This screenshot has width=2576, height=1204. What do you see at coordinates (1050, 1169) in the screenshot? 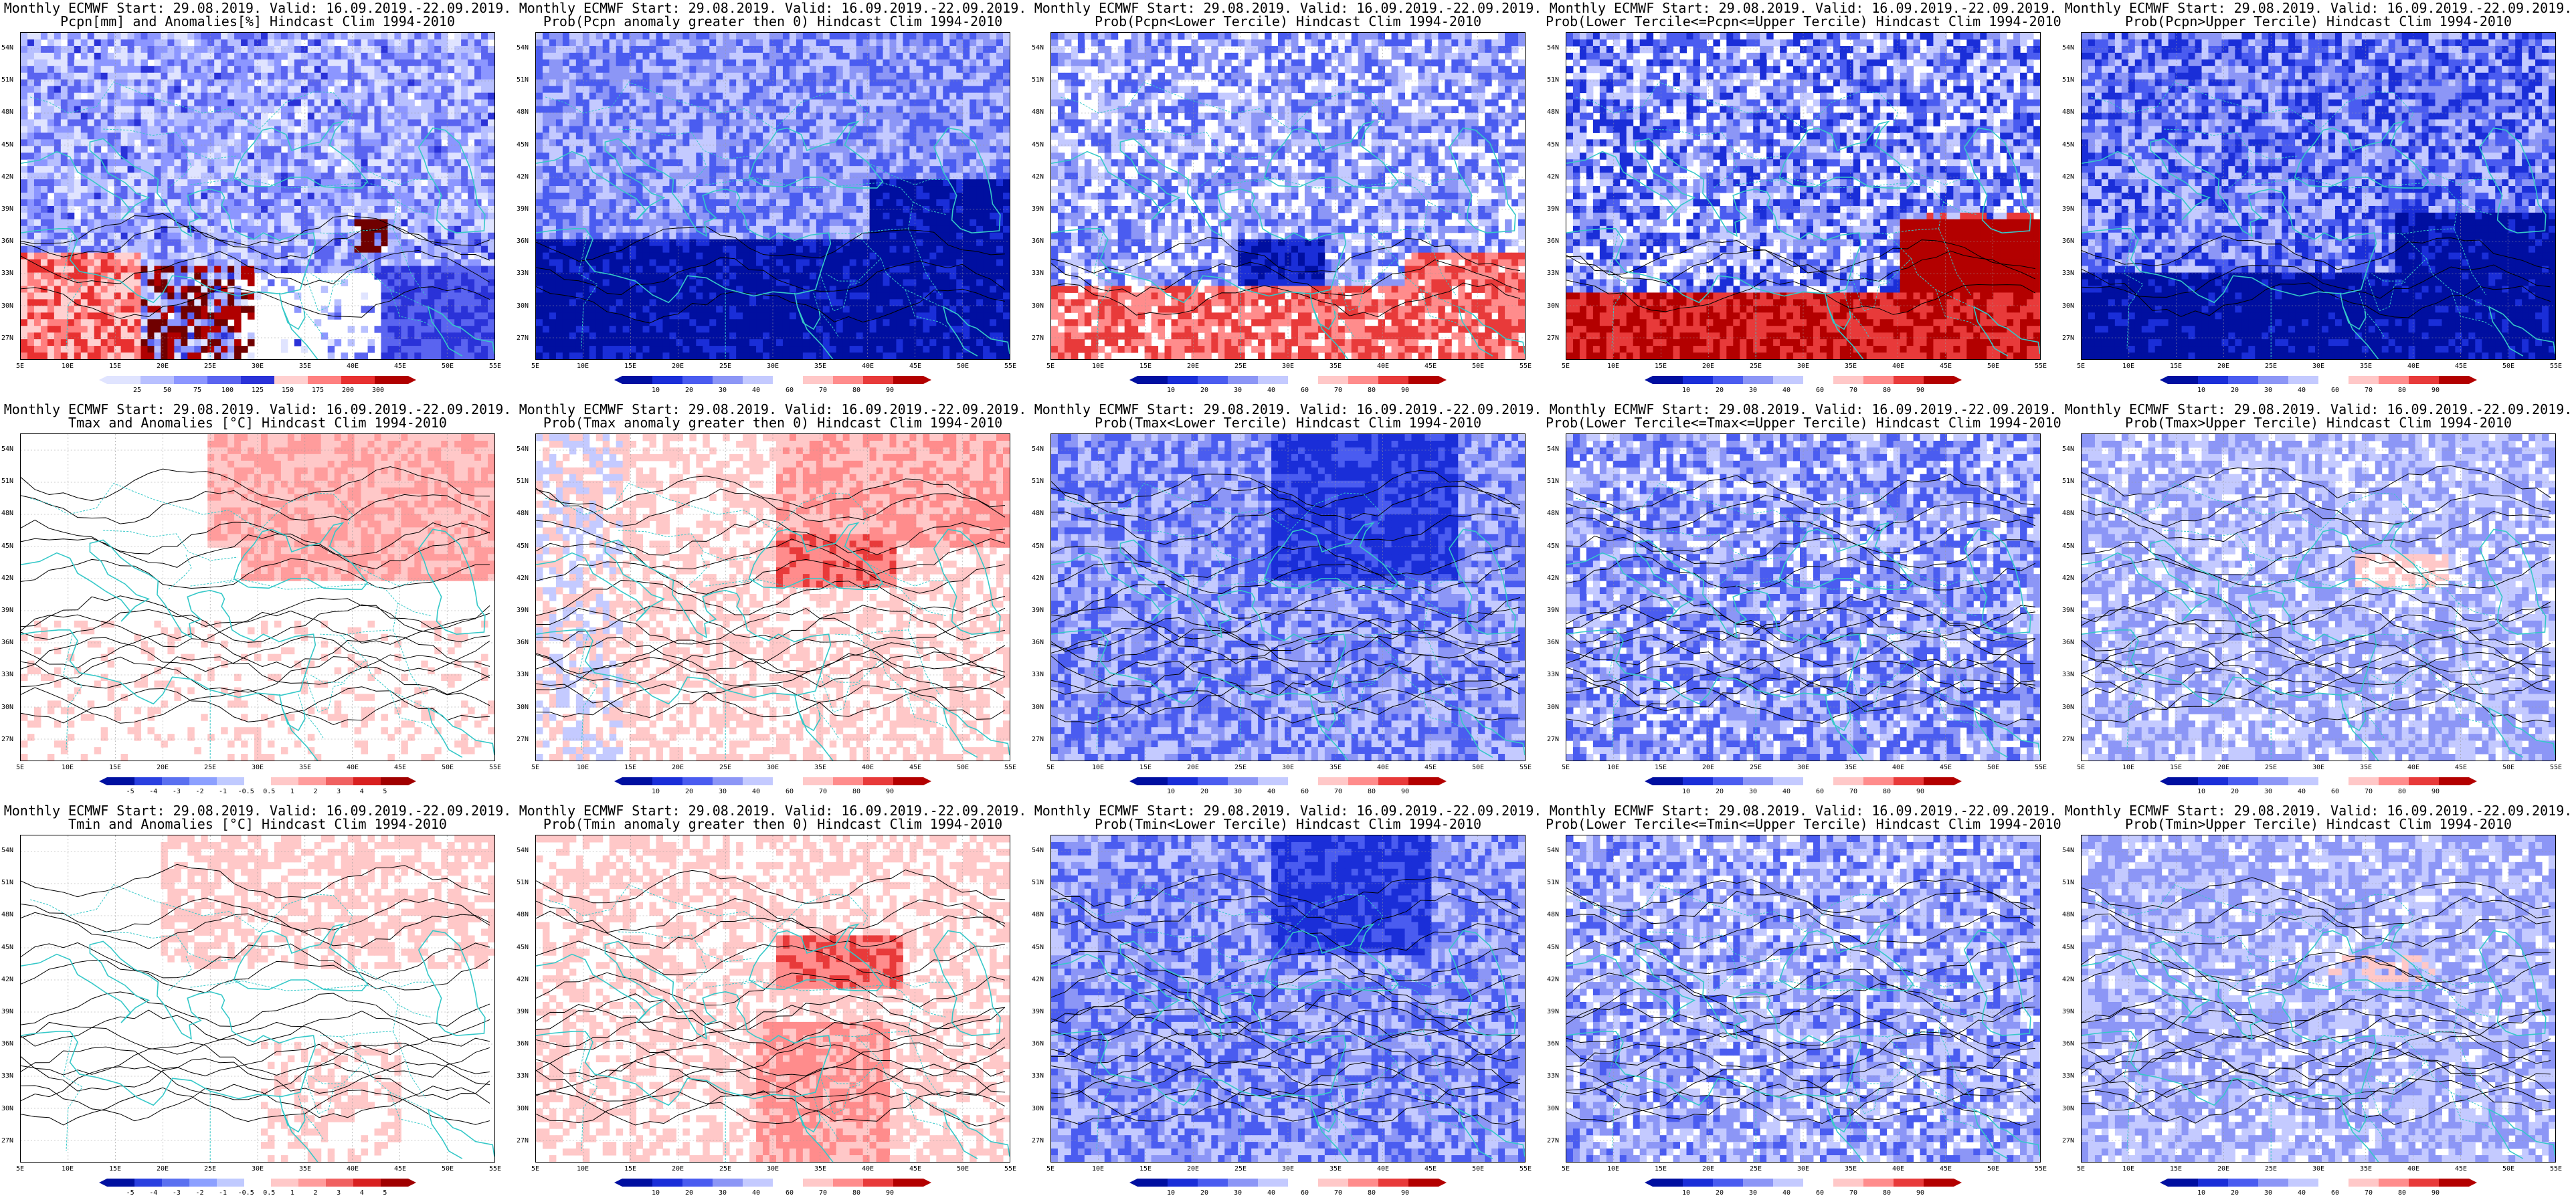
I see `lon-label: 5E` at bounding box center [1050, 1169].